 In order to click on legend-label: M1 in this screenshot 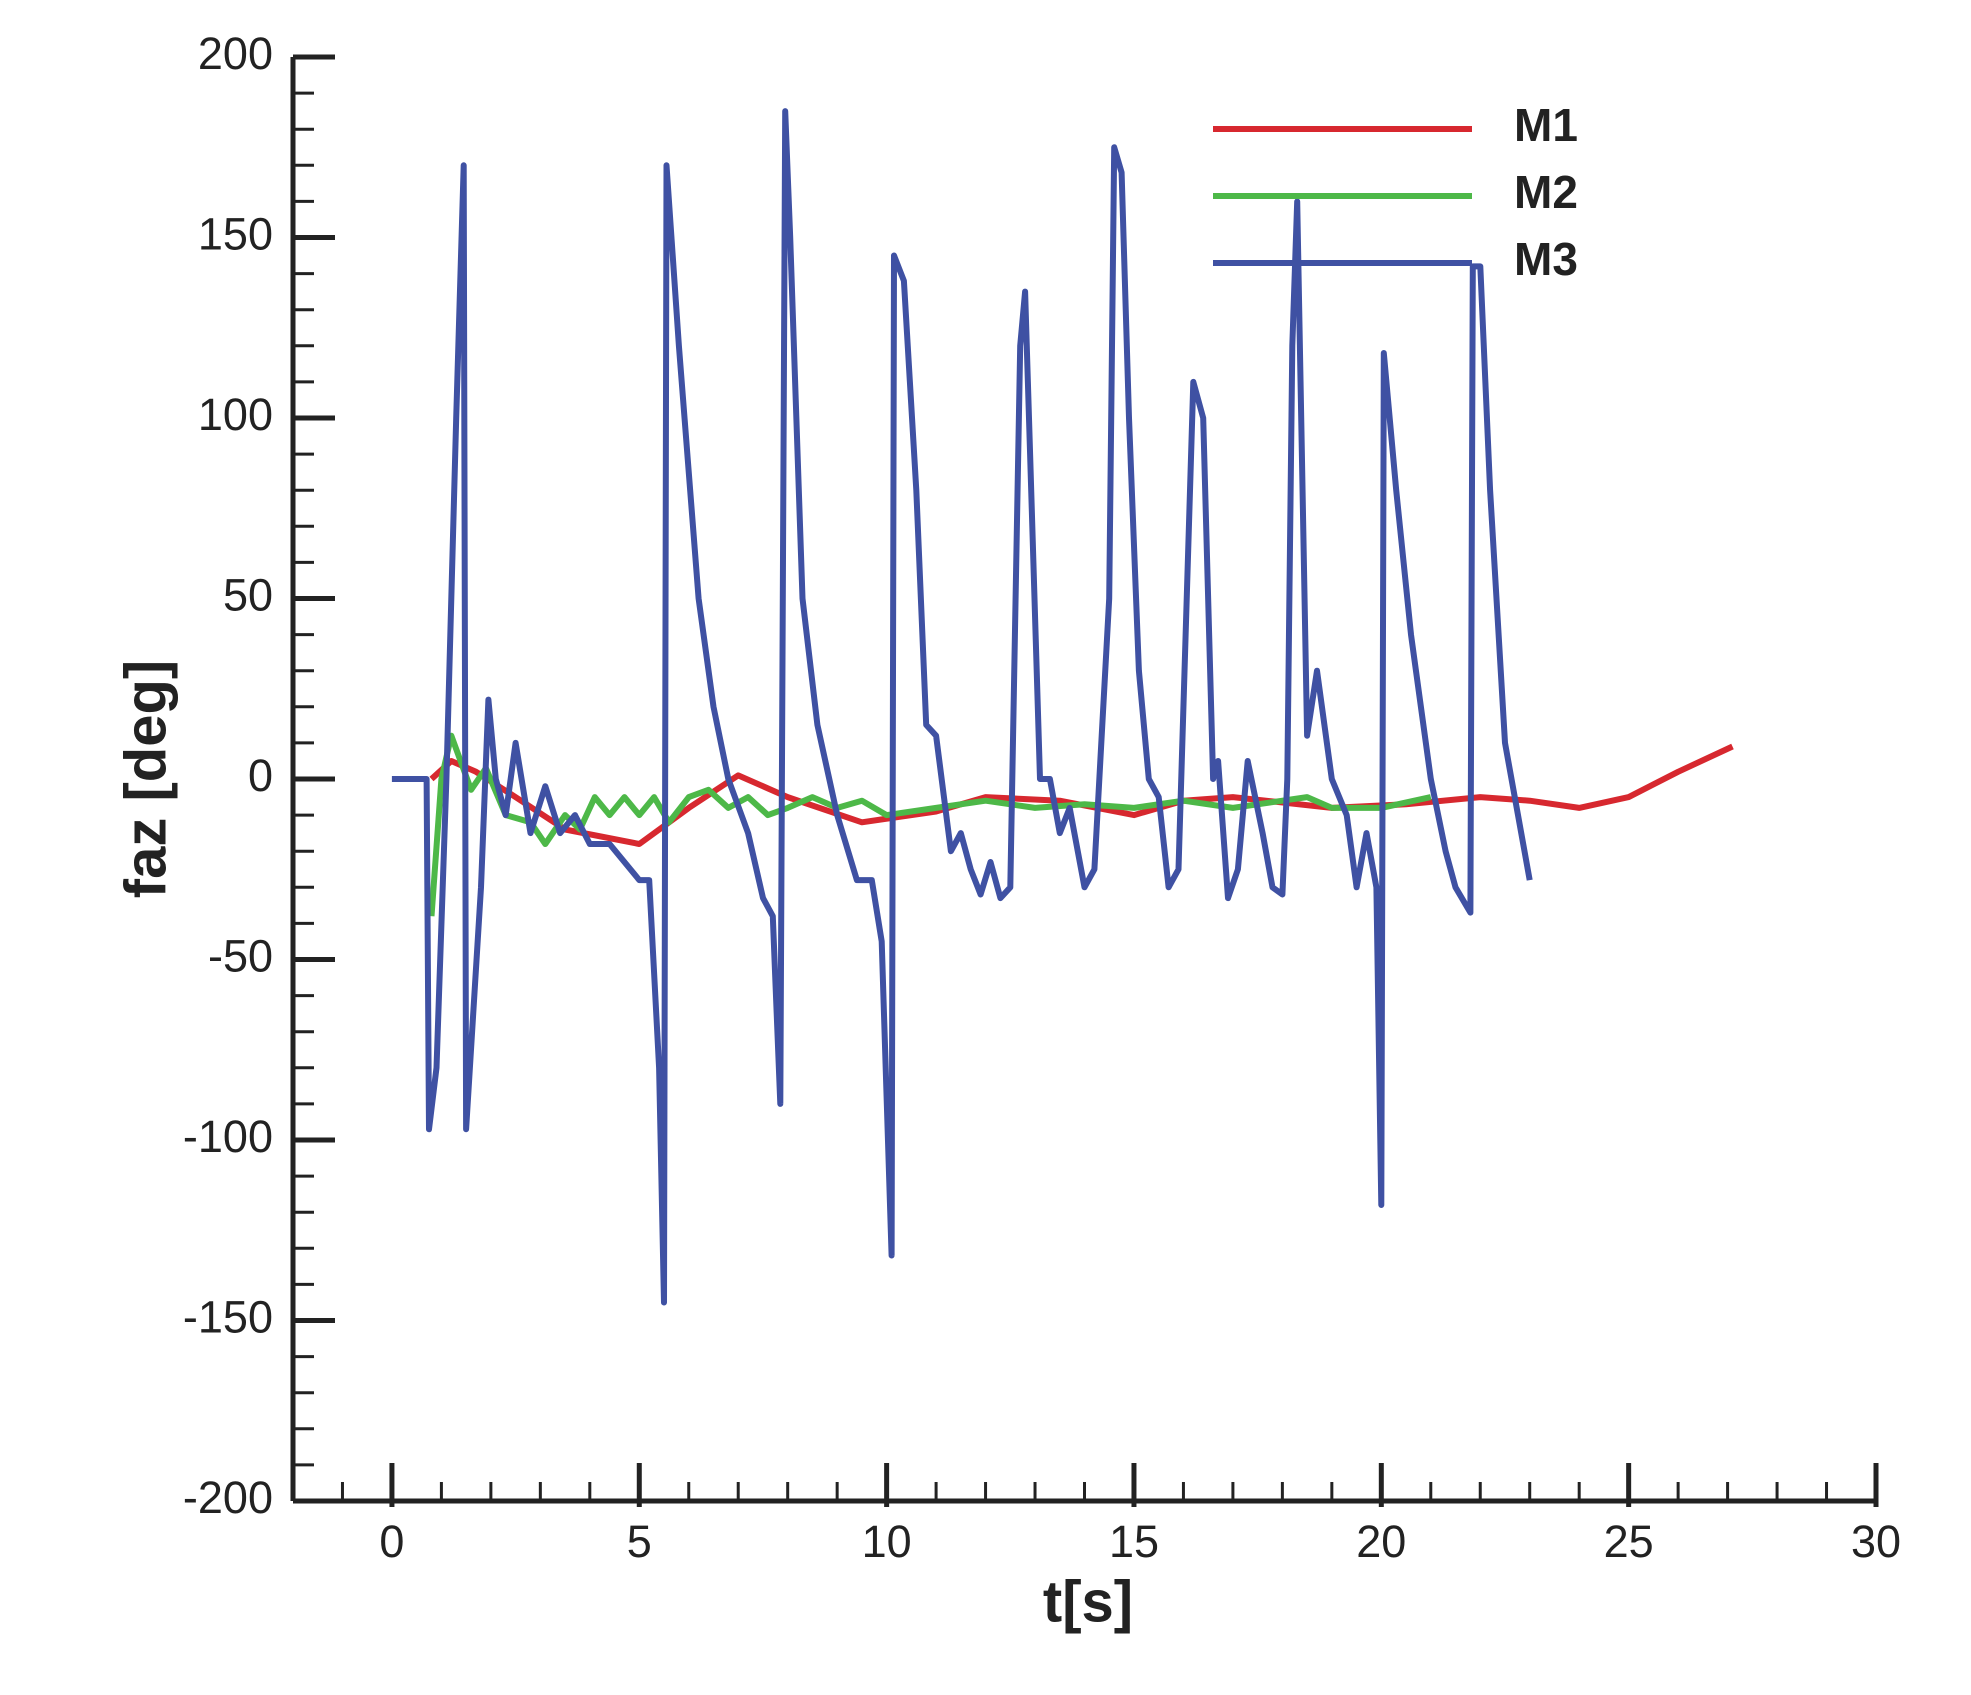, I will do `click(1546, 125)`.